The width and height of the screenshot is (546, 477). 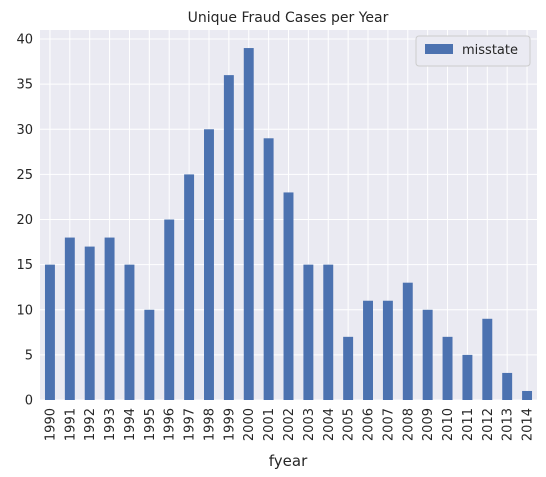 I want to click on x-tick-label: 1997, so click(x=190, y=424).